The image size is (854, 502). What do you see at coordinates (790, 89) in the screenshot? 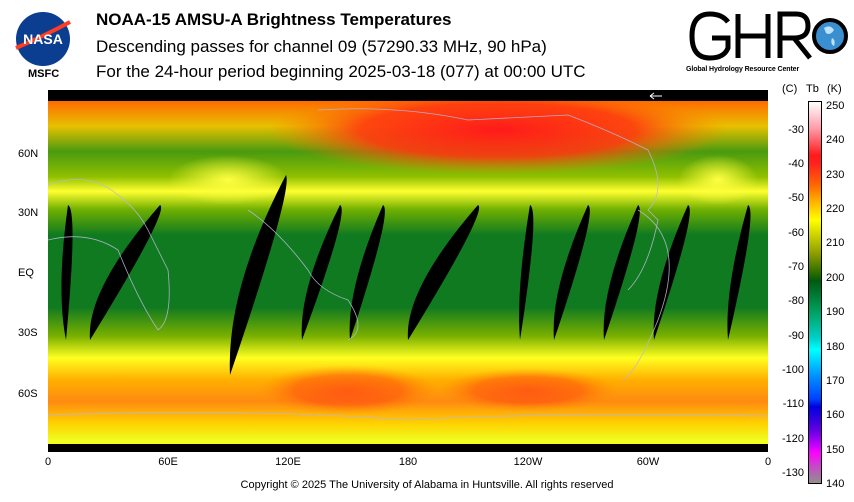
I see `celsius-label: (C)` at bounding box center [790, 89].